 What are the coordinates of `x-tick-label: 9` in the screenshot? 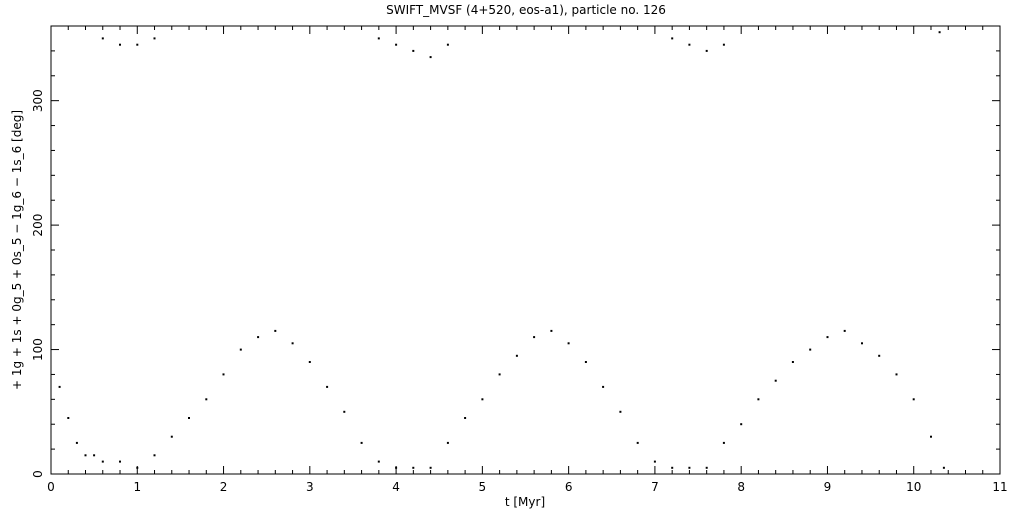 It's located at (828, 487).